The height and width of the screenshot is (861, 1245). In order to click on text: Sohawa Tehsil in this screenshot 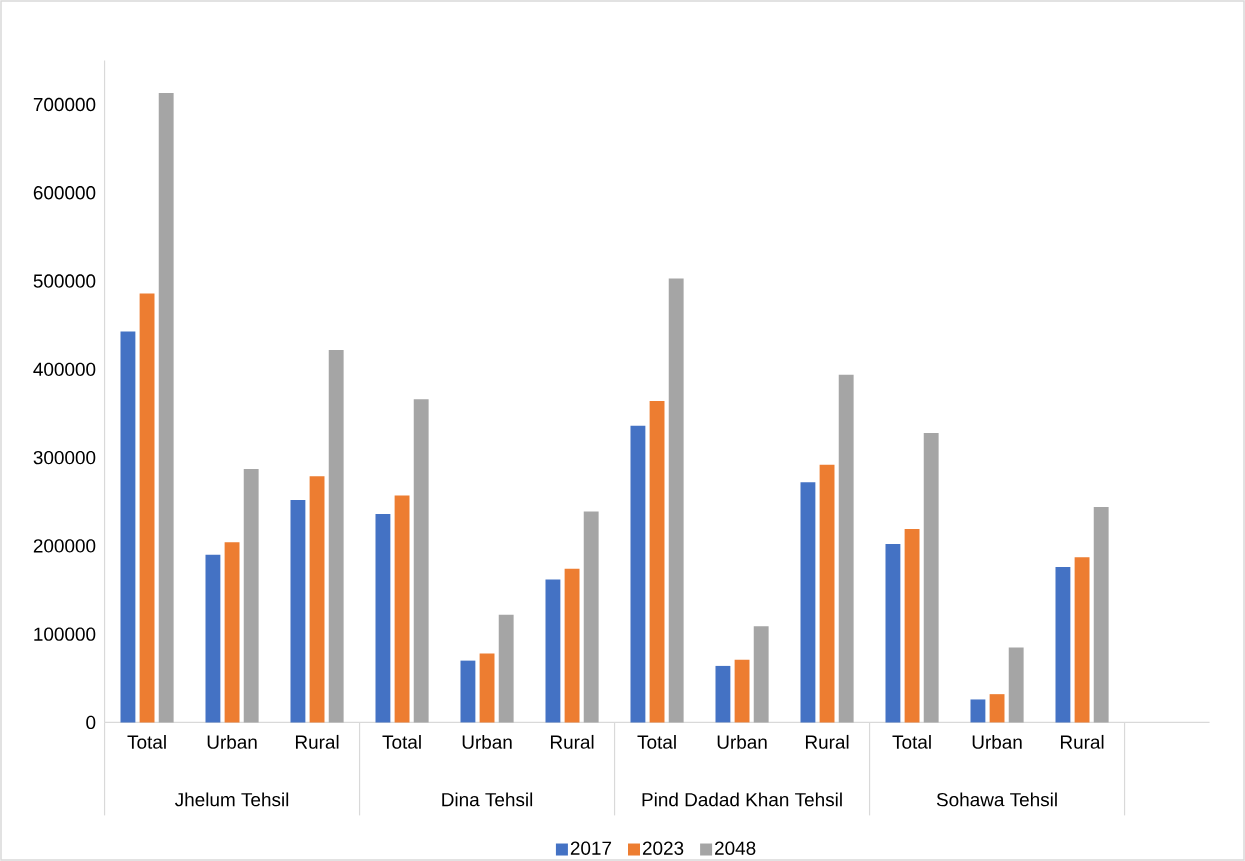, I will do `click(996, 799)`.